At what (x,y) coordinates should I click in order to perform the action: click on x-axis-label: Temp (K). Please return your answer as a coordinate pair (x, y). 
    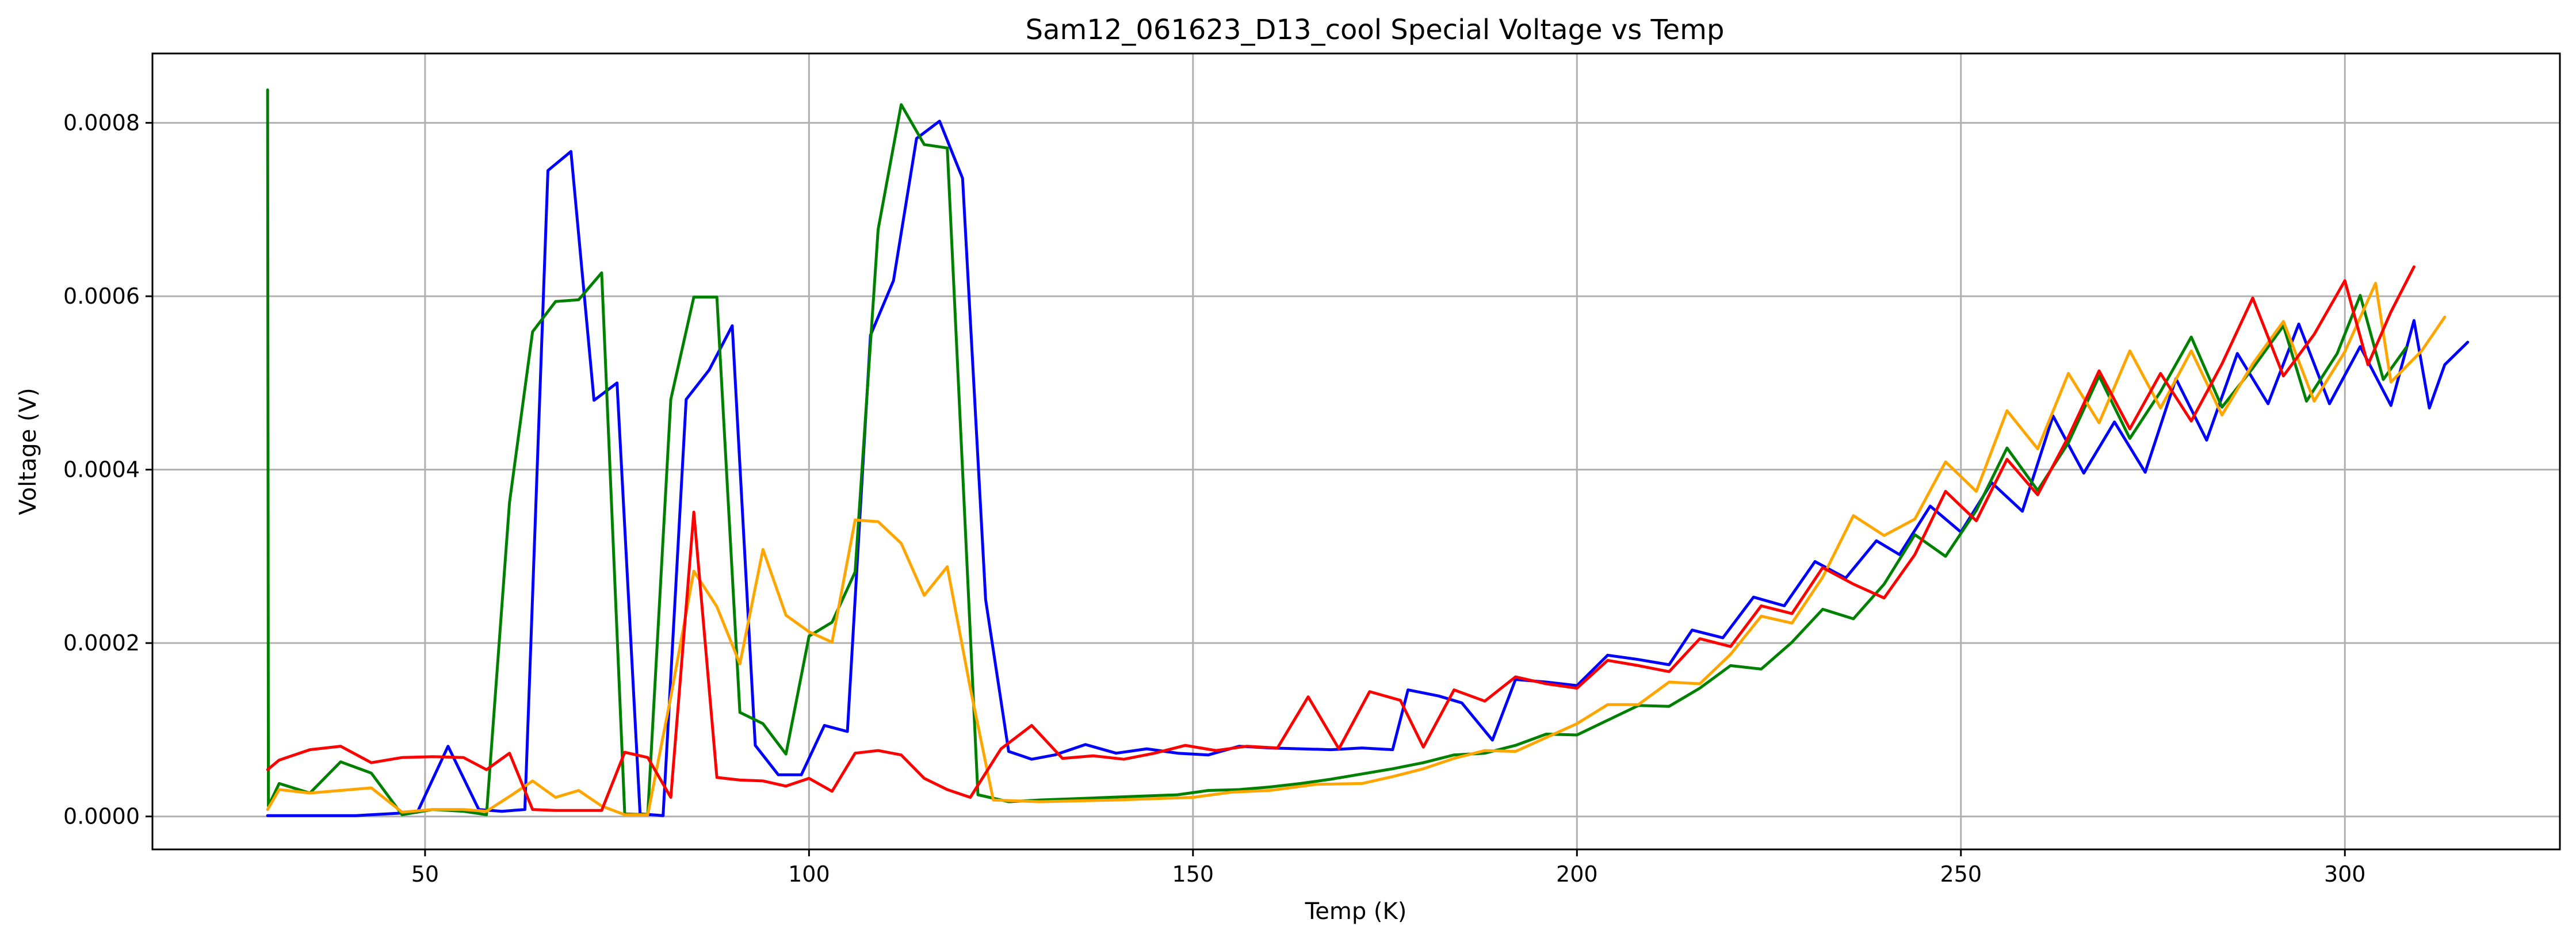
    Looking at the image, I should click on (1356, 911).